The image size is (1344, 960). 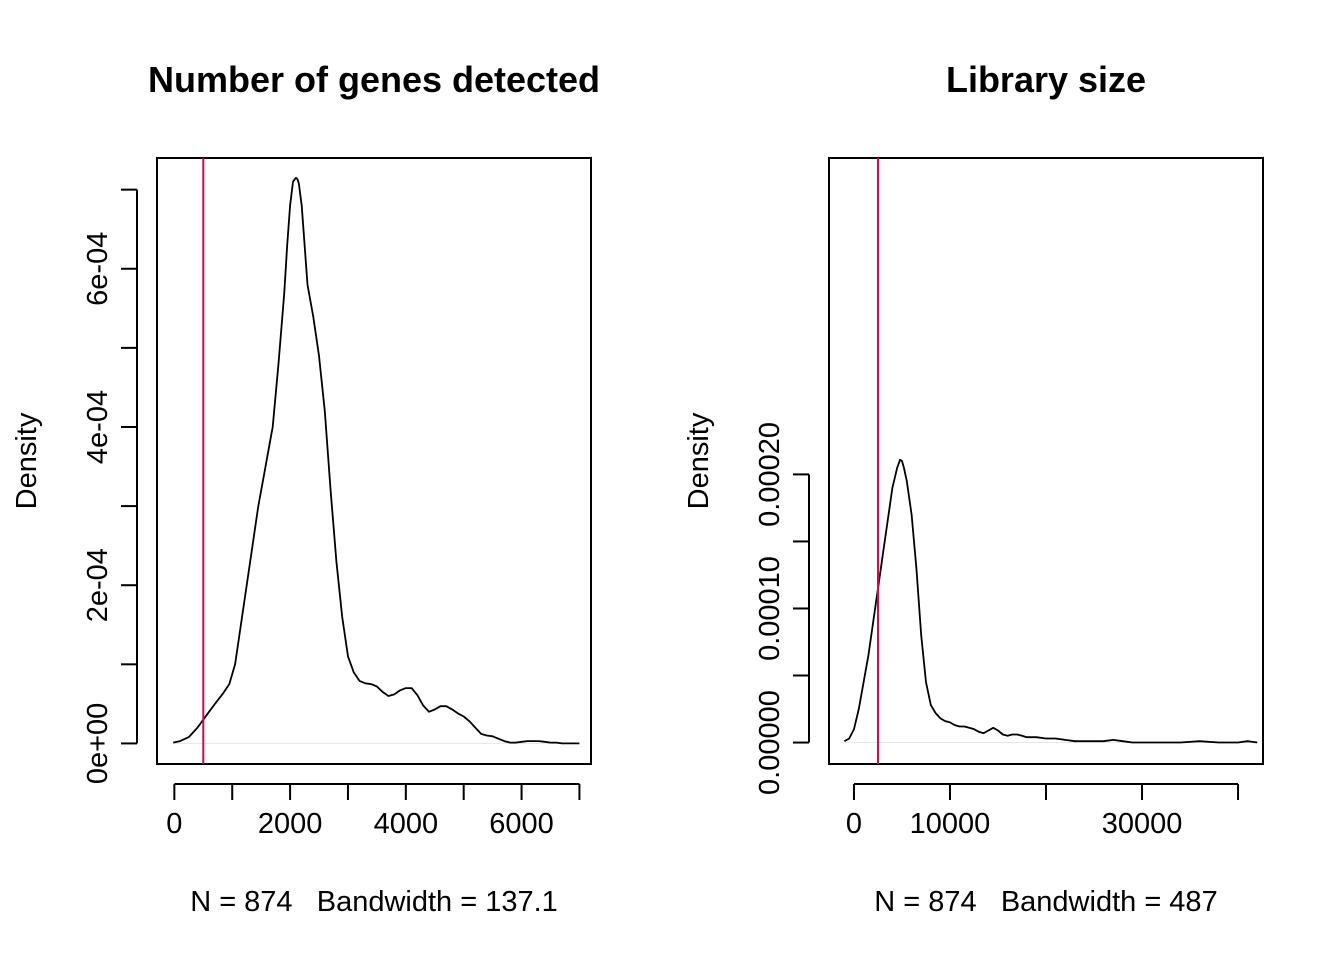 What do you see at coordinates (521, 824) in the screenshot?
I see `x-tick-label: 6000` at bounding box center [521, 824].